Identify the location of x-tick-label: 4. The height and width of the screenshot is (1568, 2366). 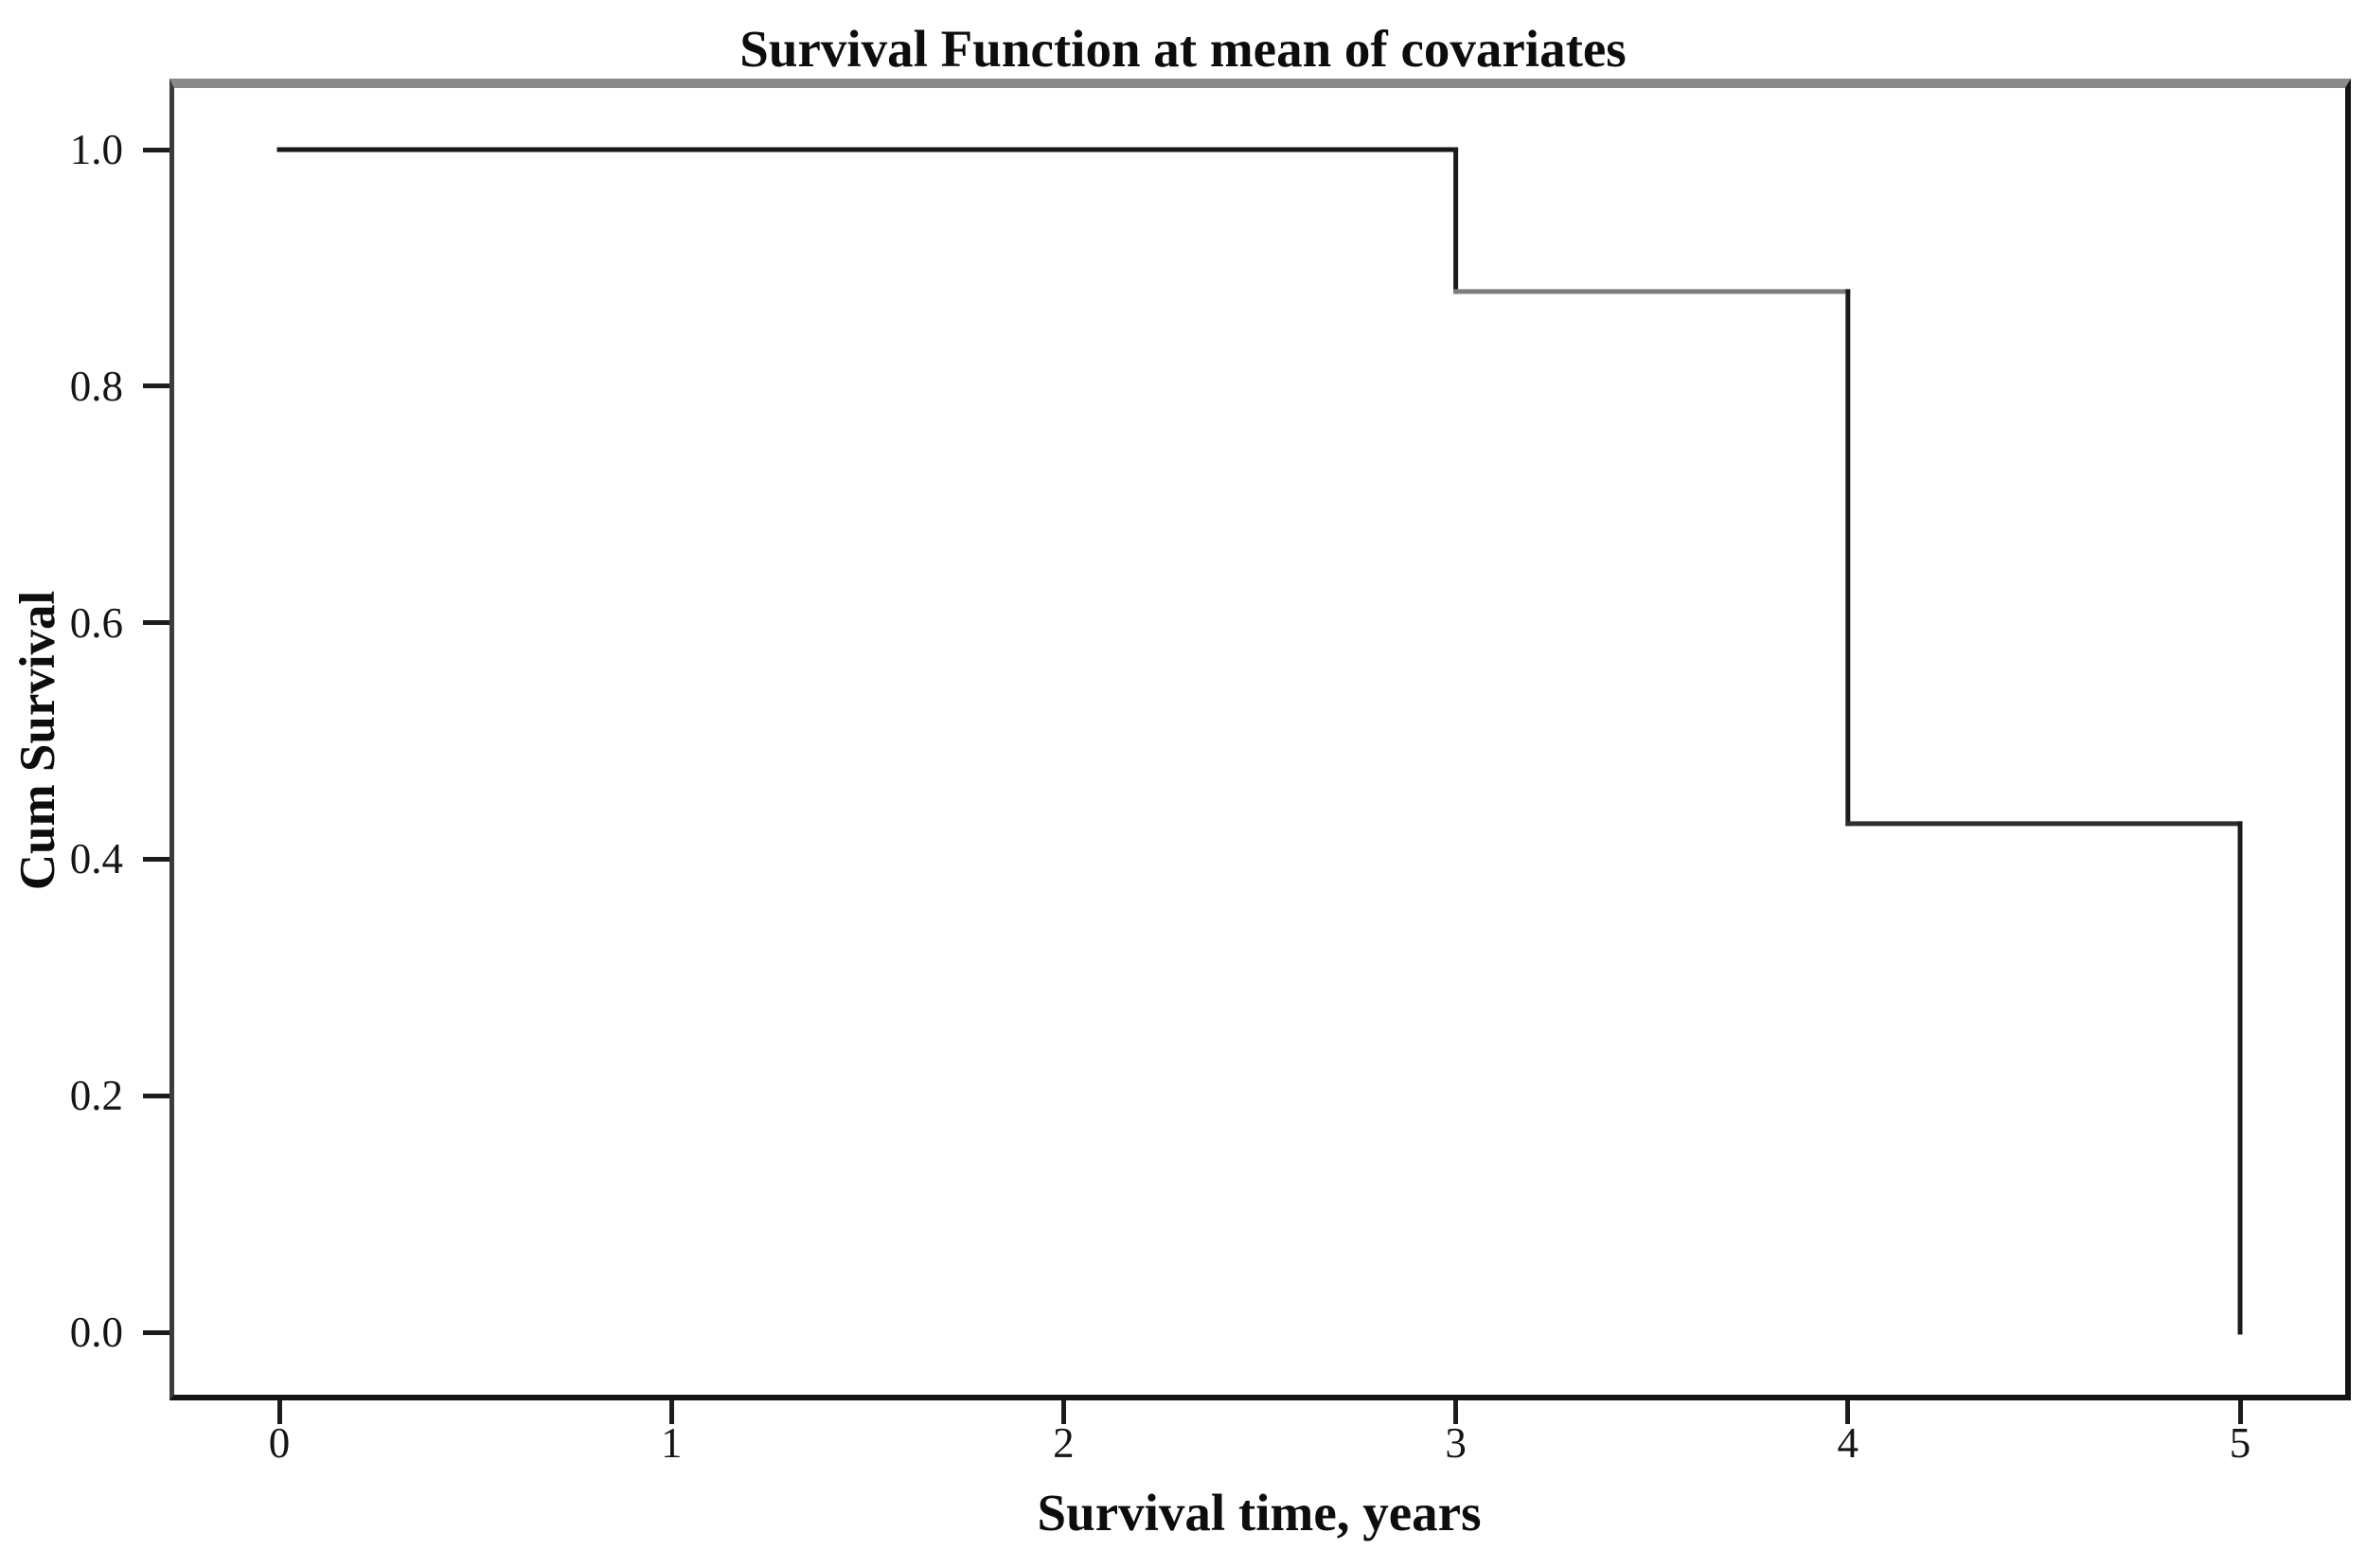
(1848, 1443).